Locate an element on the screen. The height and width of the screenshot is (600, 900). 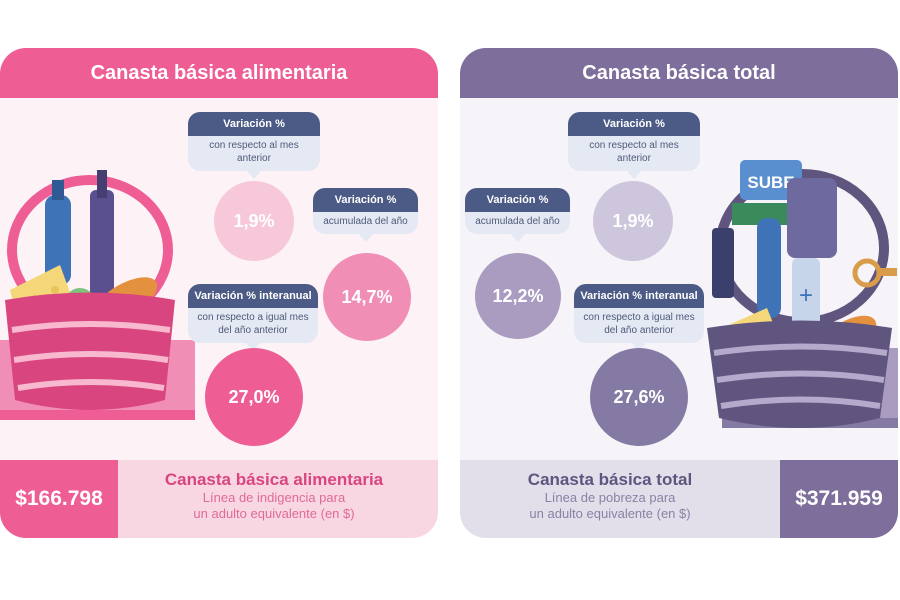
summary-title: Canasta básica total is located at coordinates (610, 479).